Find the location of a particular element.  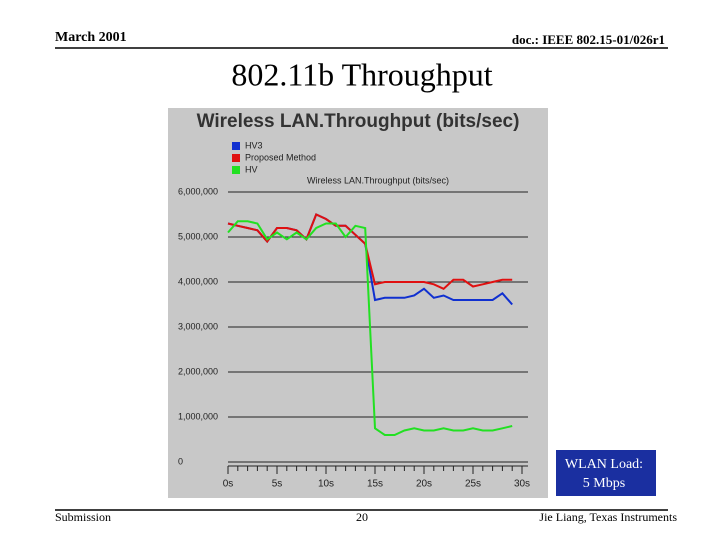

x-tick-label: 10s is located at coordinates (326, 484).